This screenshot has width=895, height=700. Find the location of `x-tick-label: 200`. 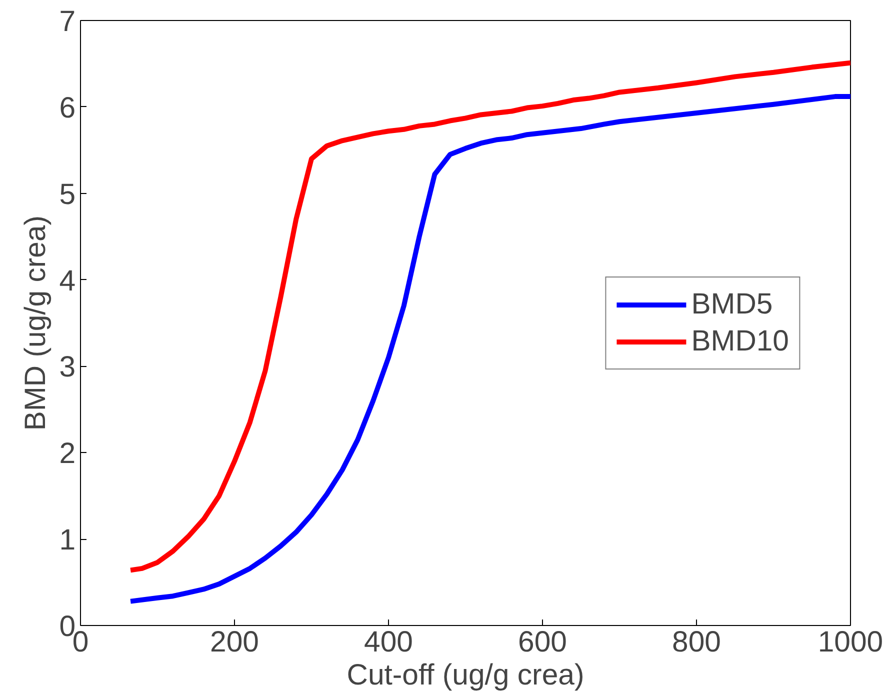

x-tick-label: 200 is located at coordinates (234, 642).